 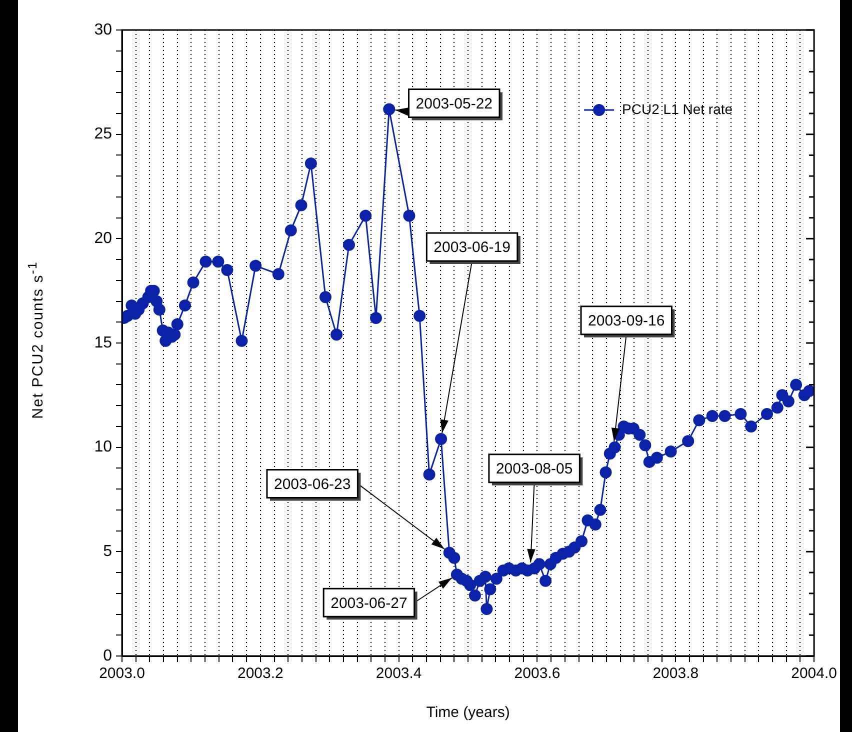 What do you see at coordinates (626, 321) in the screenshot?
I see `annotation: 2003-09-16` at bounding box center [626, 321].